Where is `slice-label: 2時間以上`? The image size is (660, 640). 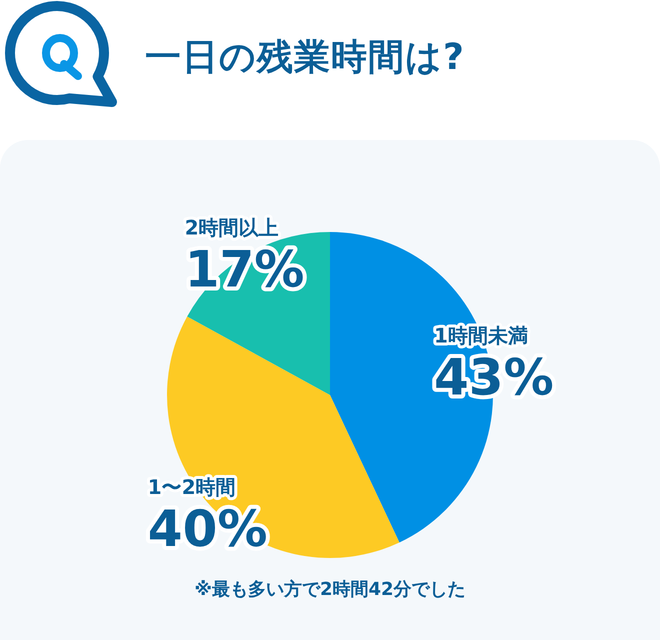 slice-label: 2時間以上 is located at coordinates (231, 227).